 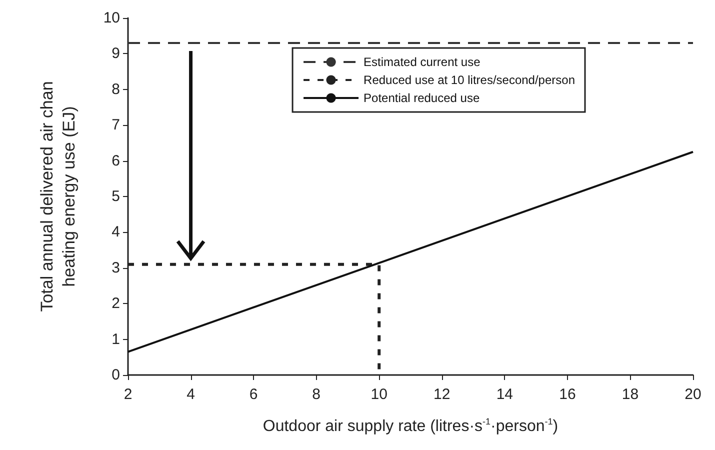 I want to click on y-tick-label: 8, so click(x=116, y=89).